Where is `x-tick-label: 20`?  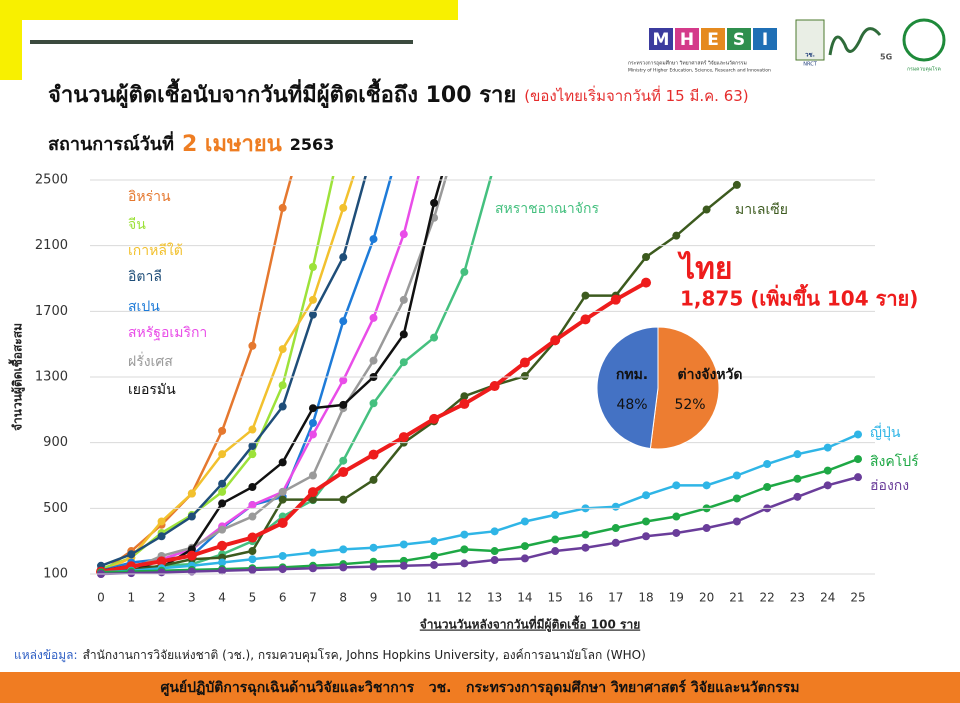
x-tick-label: 20 is located at coordinates (706, 598).